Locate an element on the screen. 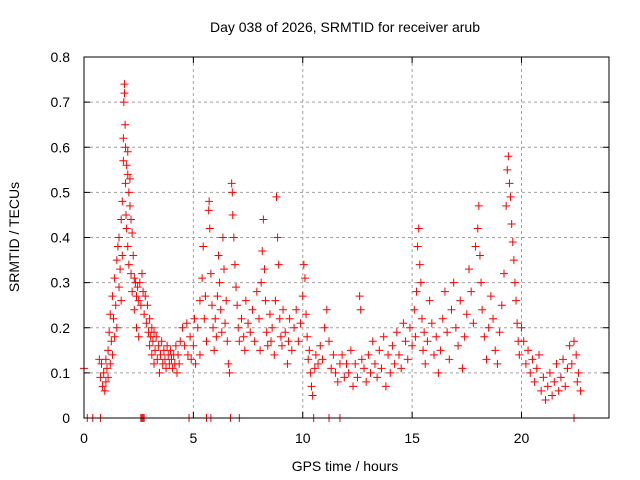 This screenshot has height=480, width=640. x-tick-label: 20 is located at coordinates (522, 438).